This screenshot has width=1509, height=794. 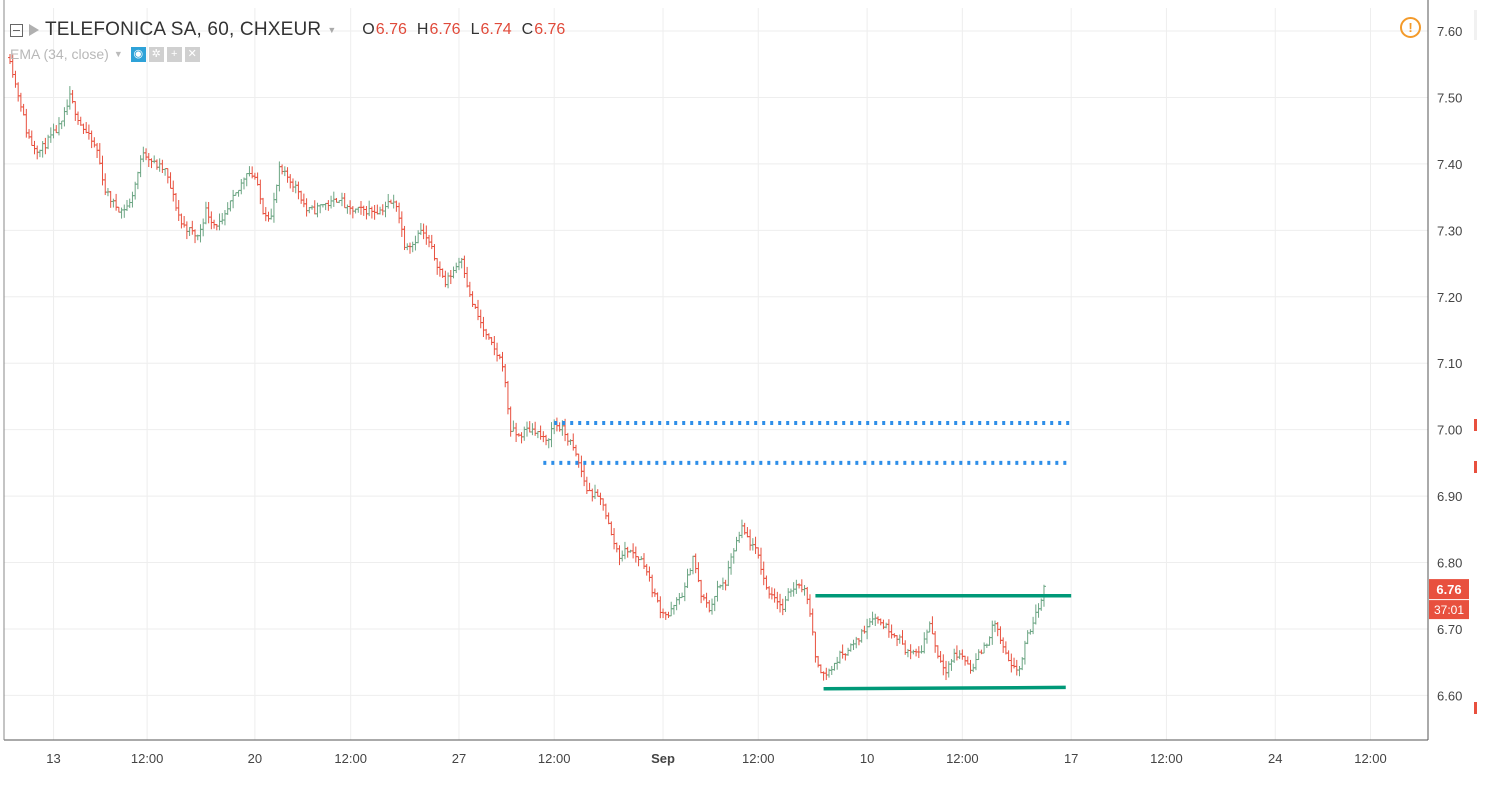 What do you see at coordinates (391, 29) in the screenshot?
I see `ohlc-open-value: 6.76` at bounding box center [391, 29].